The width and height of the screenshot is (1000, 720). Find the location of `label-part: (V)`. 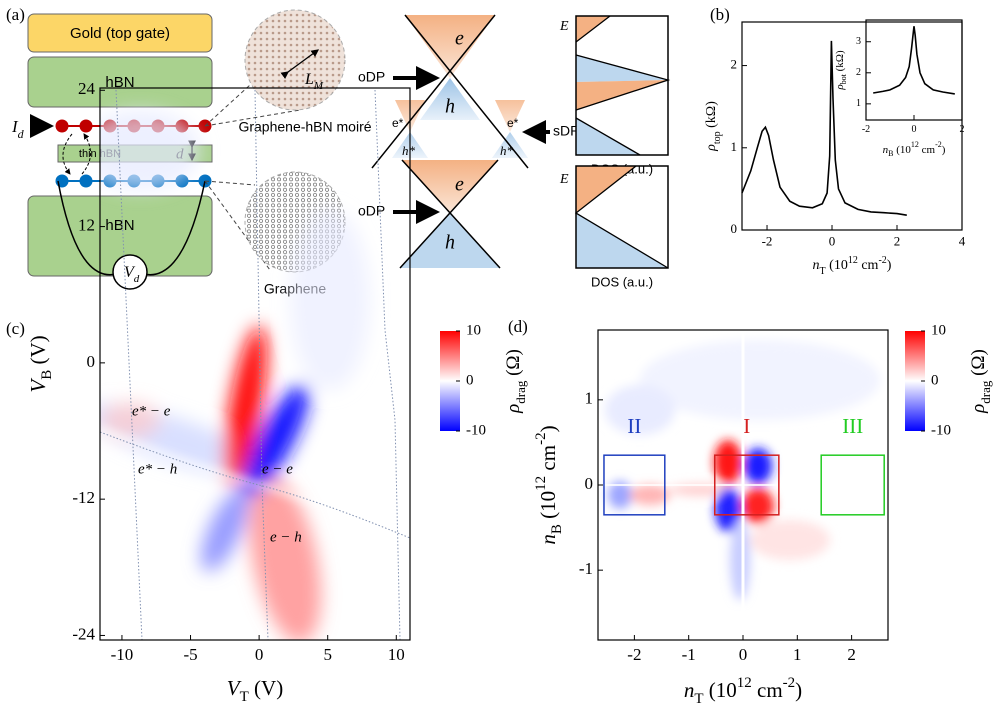

label-part: (V) is located at coordinates (38, 352).